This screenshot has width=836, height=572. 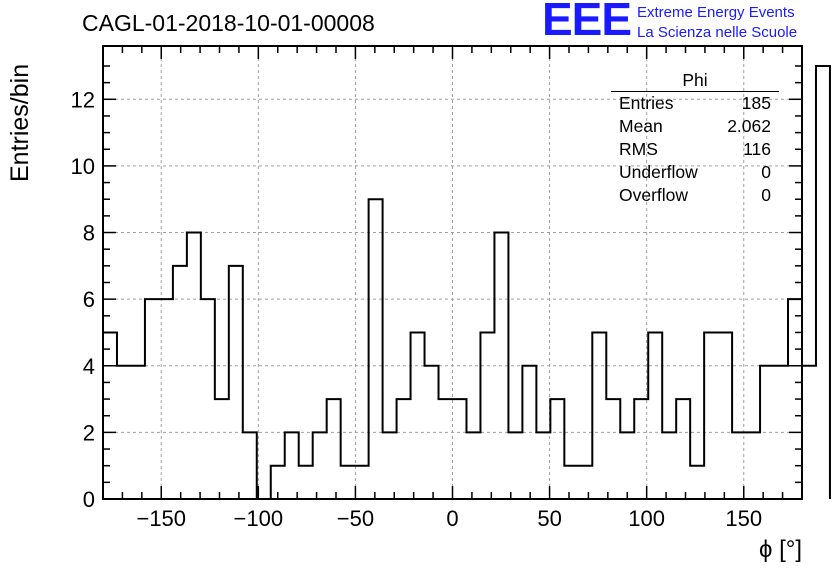 I want to click on stat-value: 185, so click(x=756, y=103).